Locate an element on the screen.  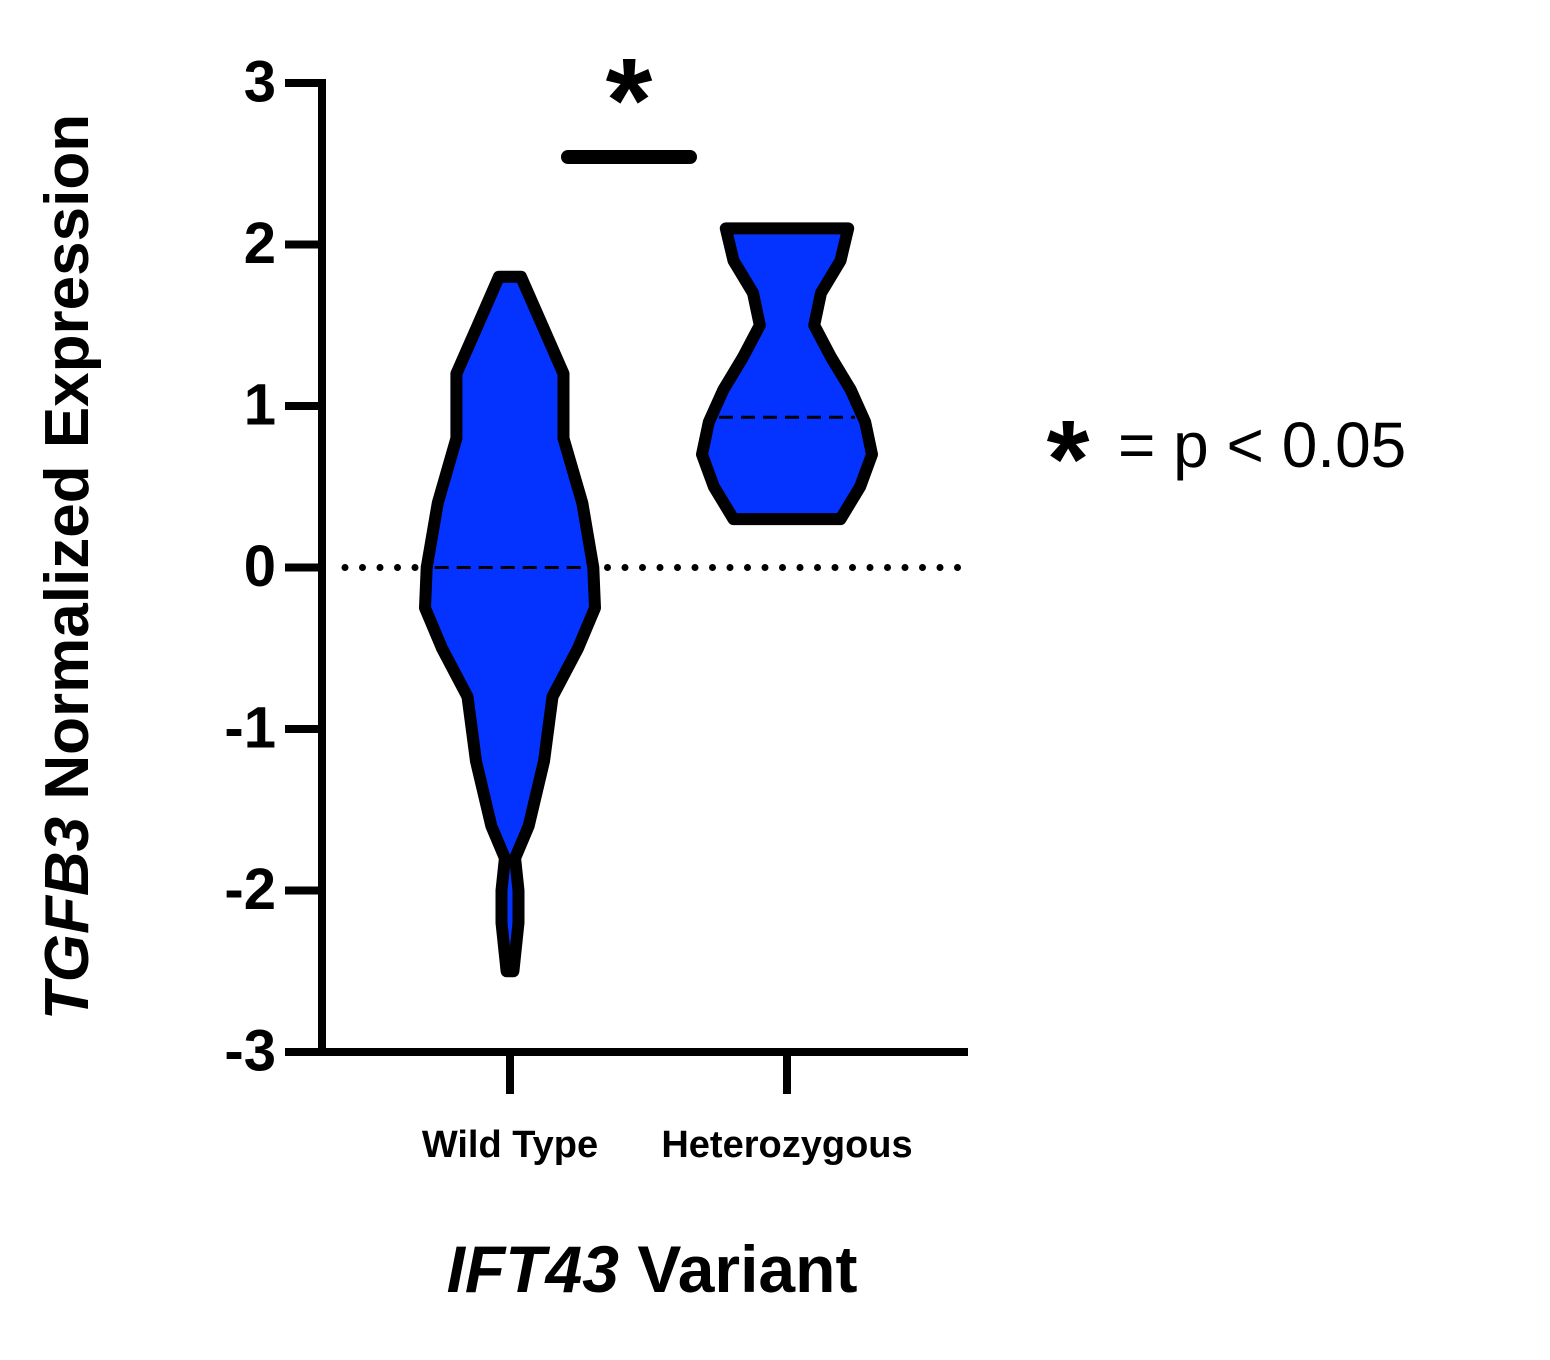
x-axis-title-gene: IFT43 is located at coordinates (533, 1269).